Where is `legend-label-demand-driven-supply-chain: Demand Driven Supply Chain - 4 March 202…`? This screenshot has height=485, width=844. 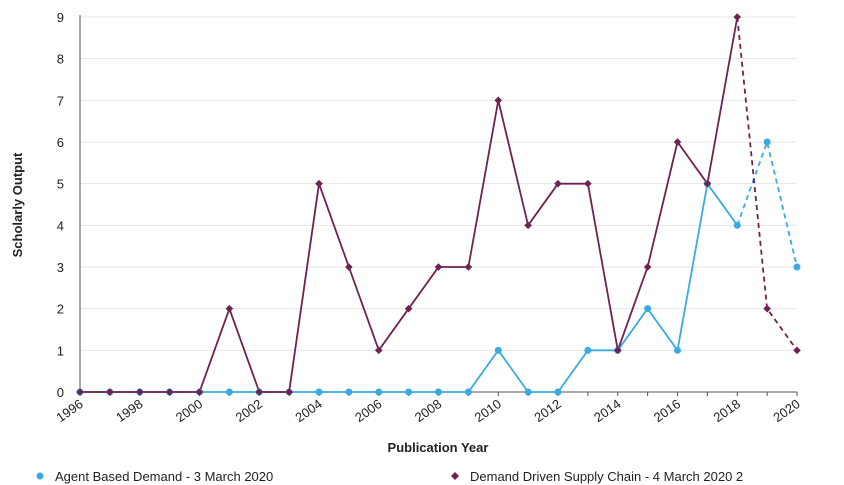 legend-label-demand-driven-supply-chain: Demand Driven Supply Chain - 4 March 202… is located at coordinates (606, 476).